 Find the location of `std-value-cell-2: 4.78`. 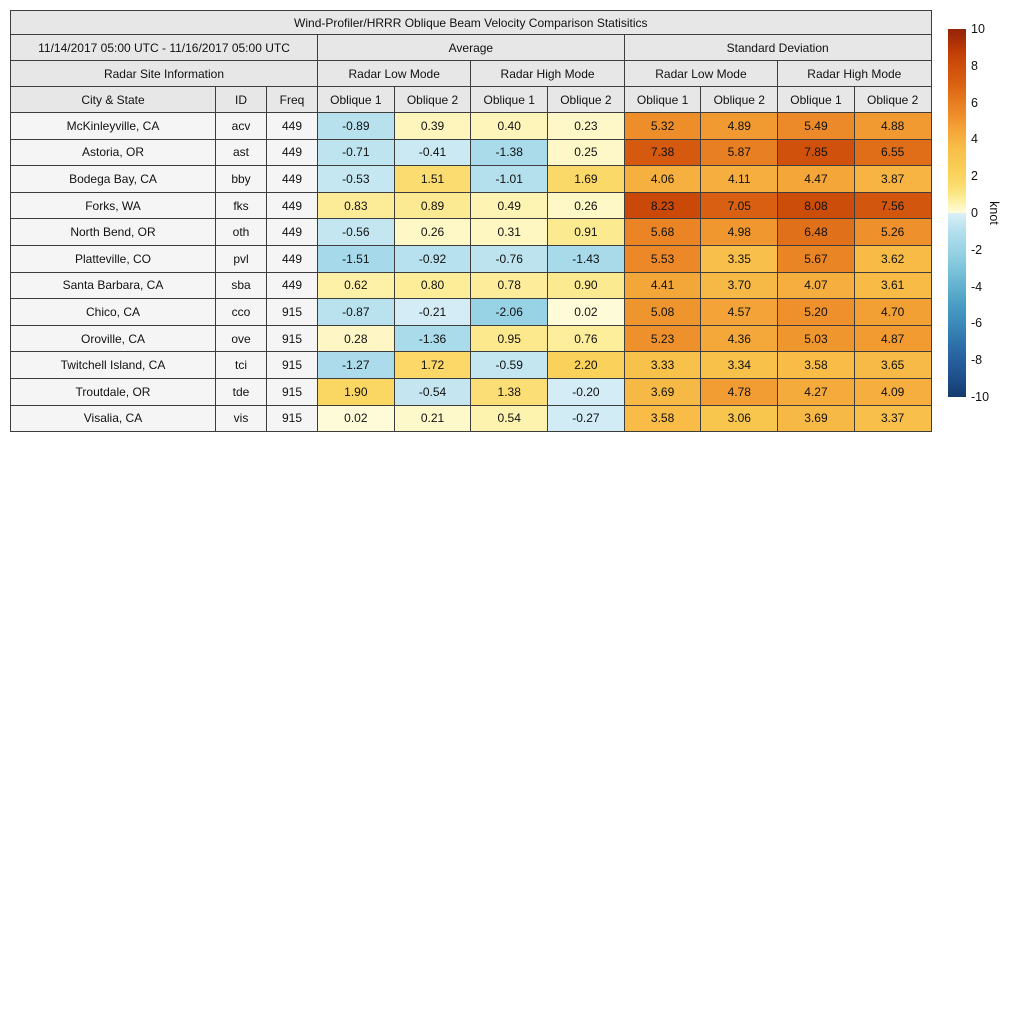

std-value-cell-2: 4.78 is located at coordinates (739, 391).